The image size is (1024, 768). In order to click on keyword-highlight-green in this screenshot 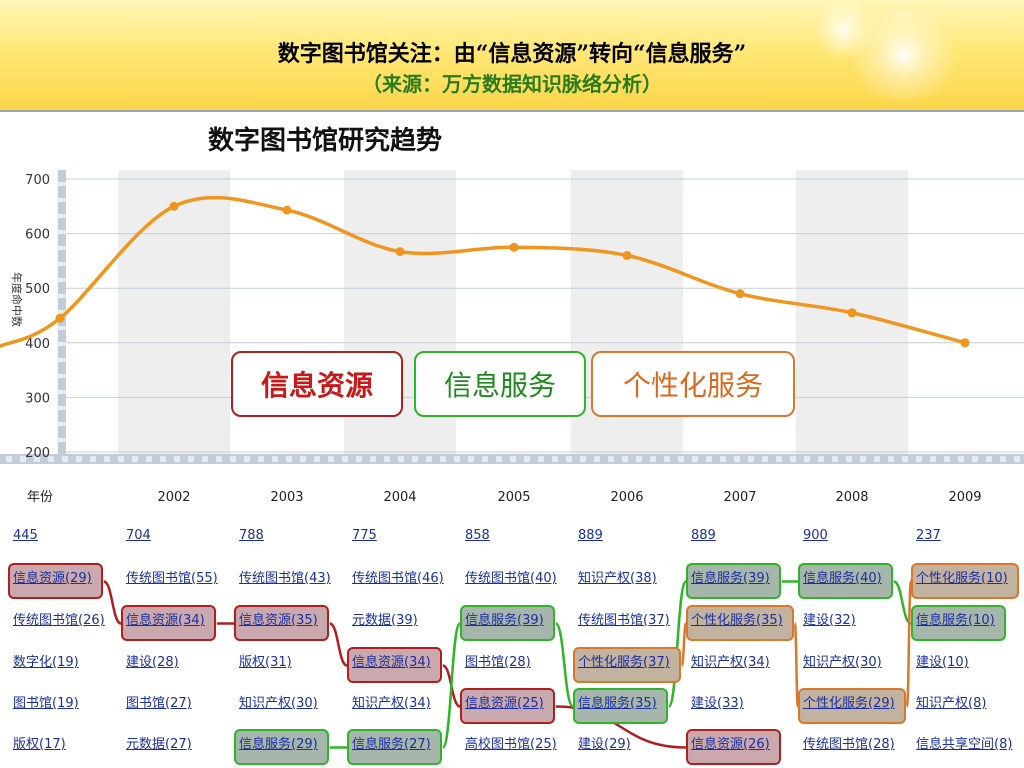, I will do `click(733, 581)`.